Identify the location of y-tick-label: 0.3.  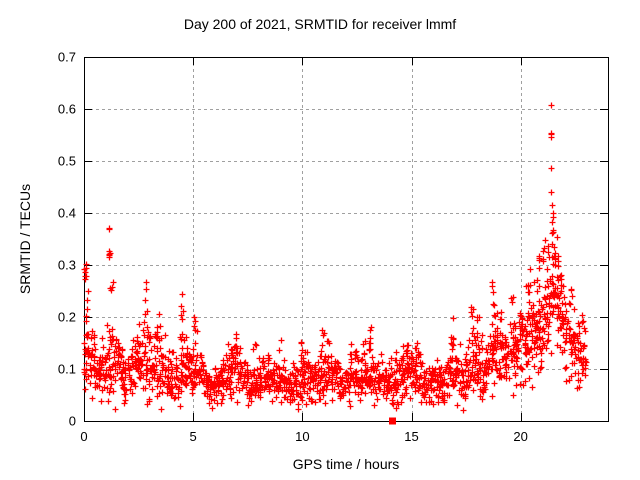
(66, 265).